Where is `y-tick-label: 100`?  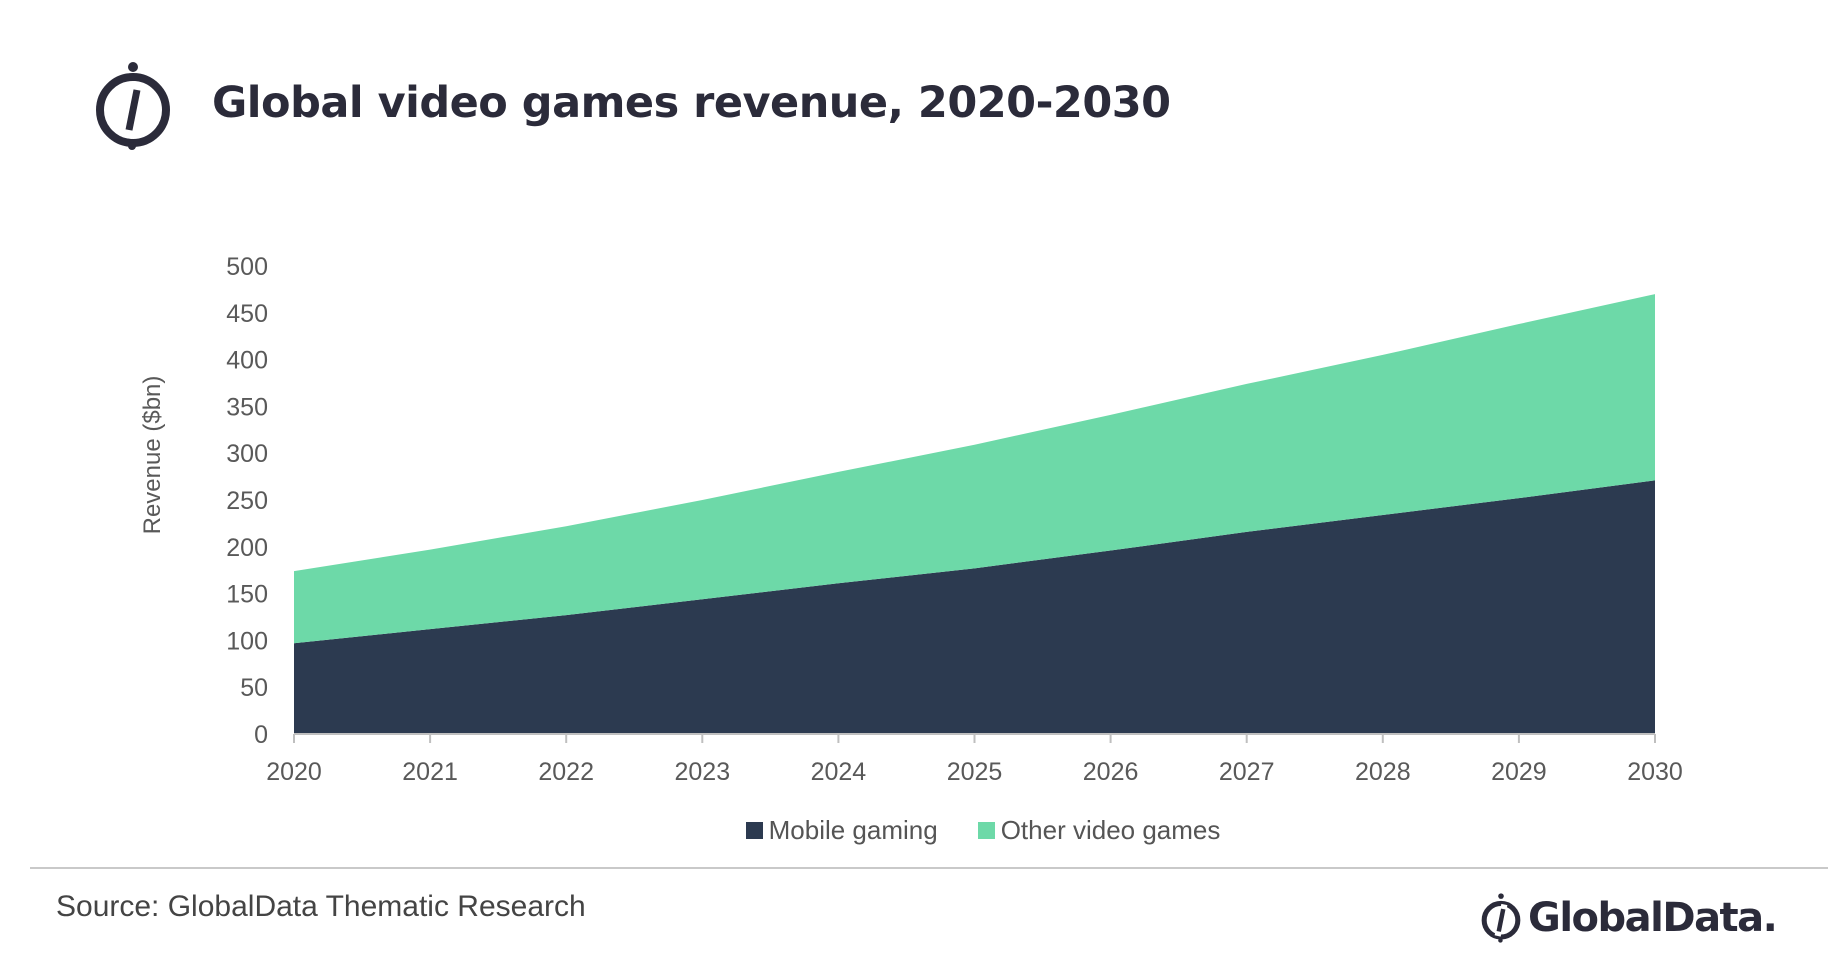 y-tick-label: 100 is located at coordinates (247, 641).